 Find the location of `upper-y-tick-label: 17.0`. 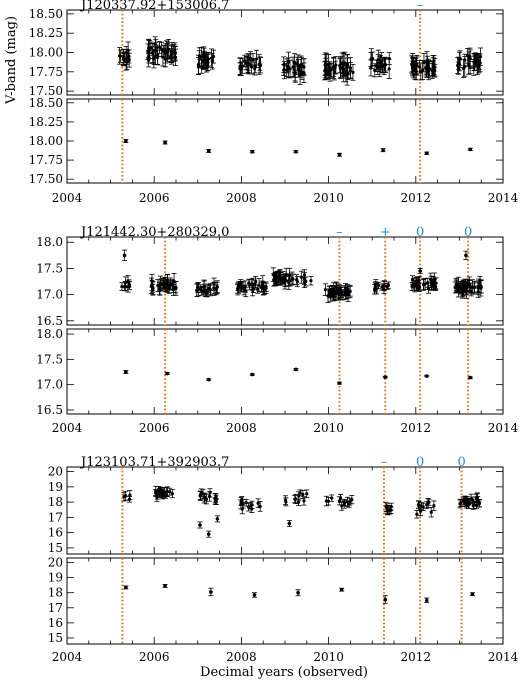

upper-y-tick-label: 17.0 is located at coordinates (49, 295).